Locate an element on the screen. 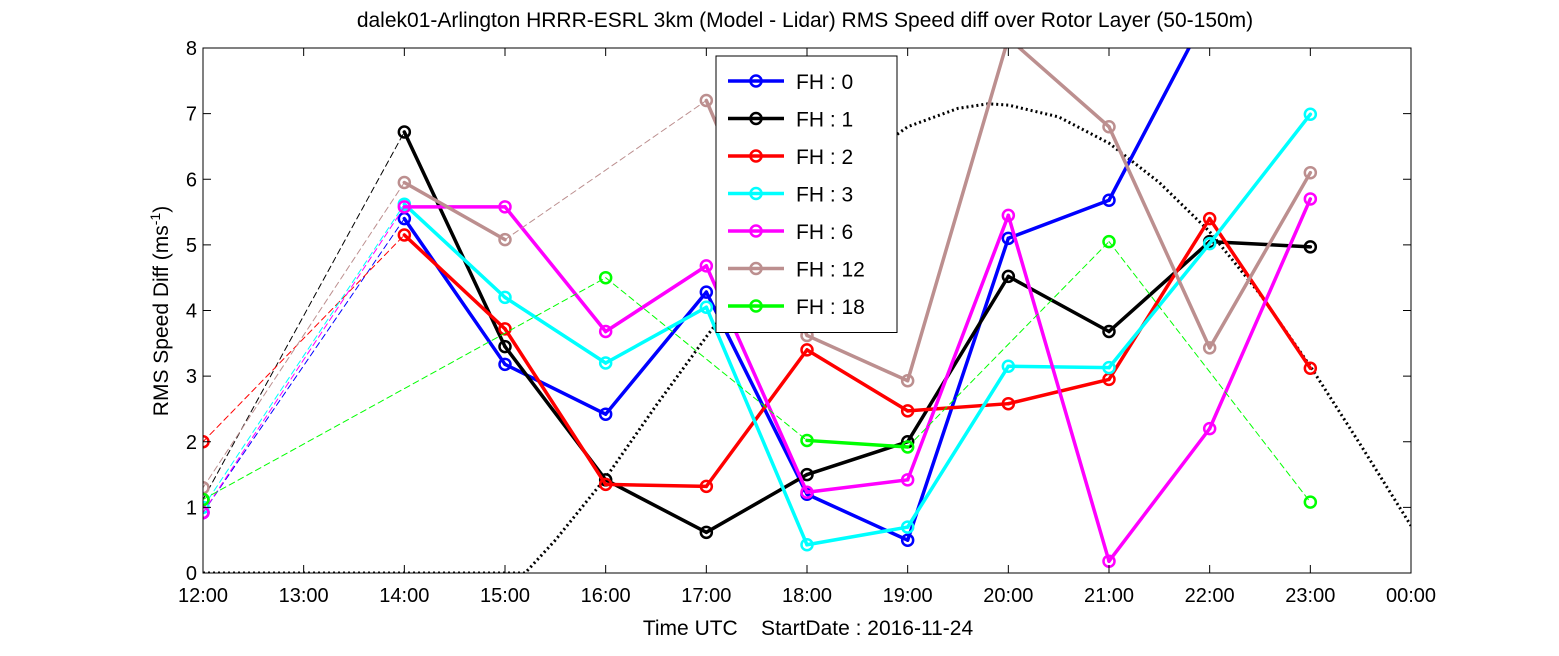 Image resolution: width=1559 pixels, height=656 pixels. x-tick-label: 12:00 is located at coordinates (203, 596).